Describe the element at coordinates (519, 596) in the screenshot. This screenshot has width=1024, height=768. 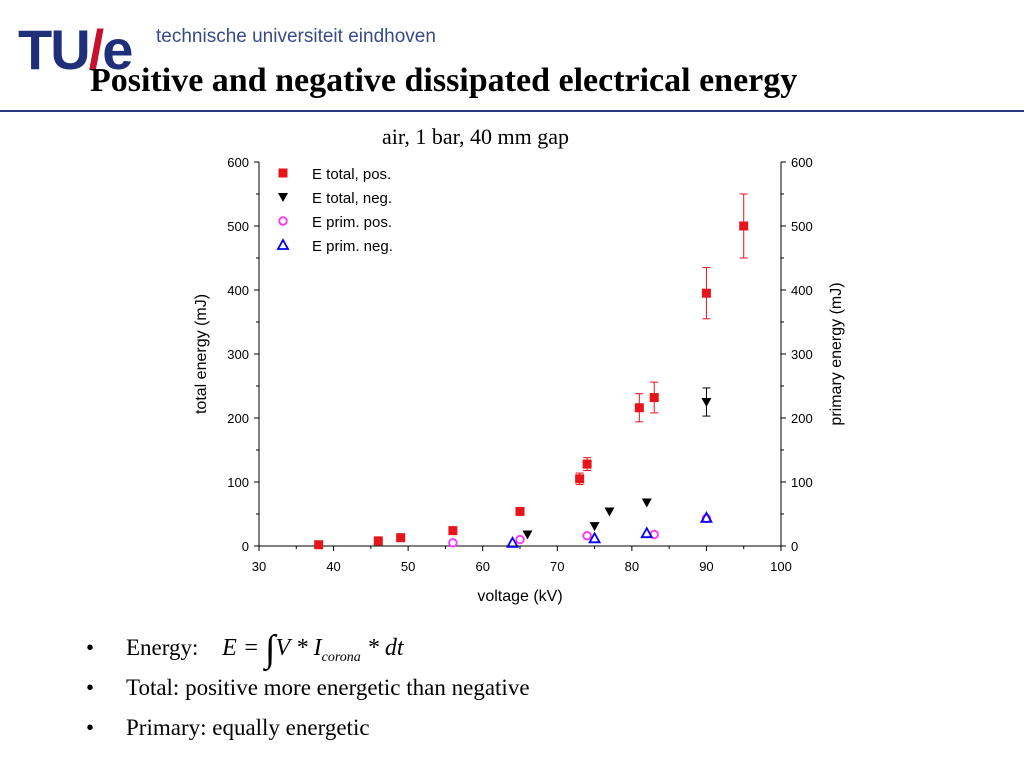
I see `x-axis-label: voltage (kV)` at that location.